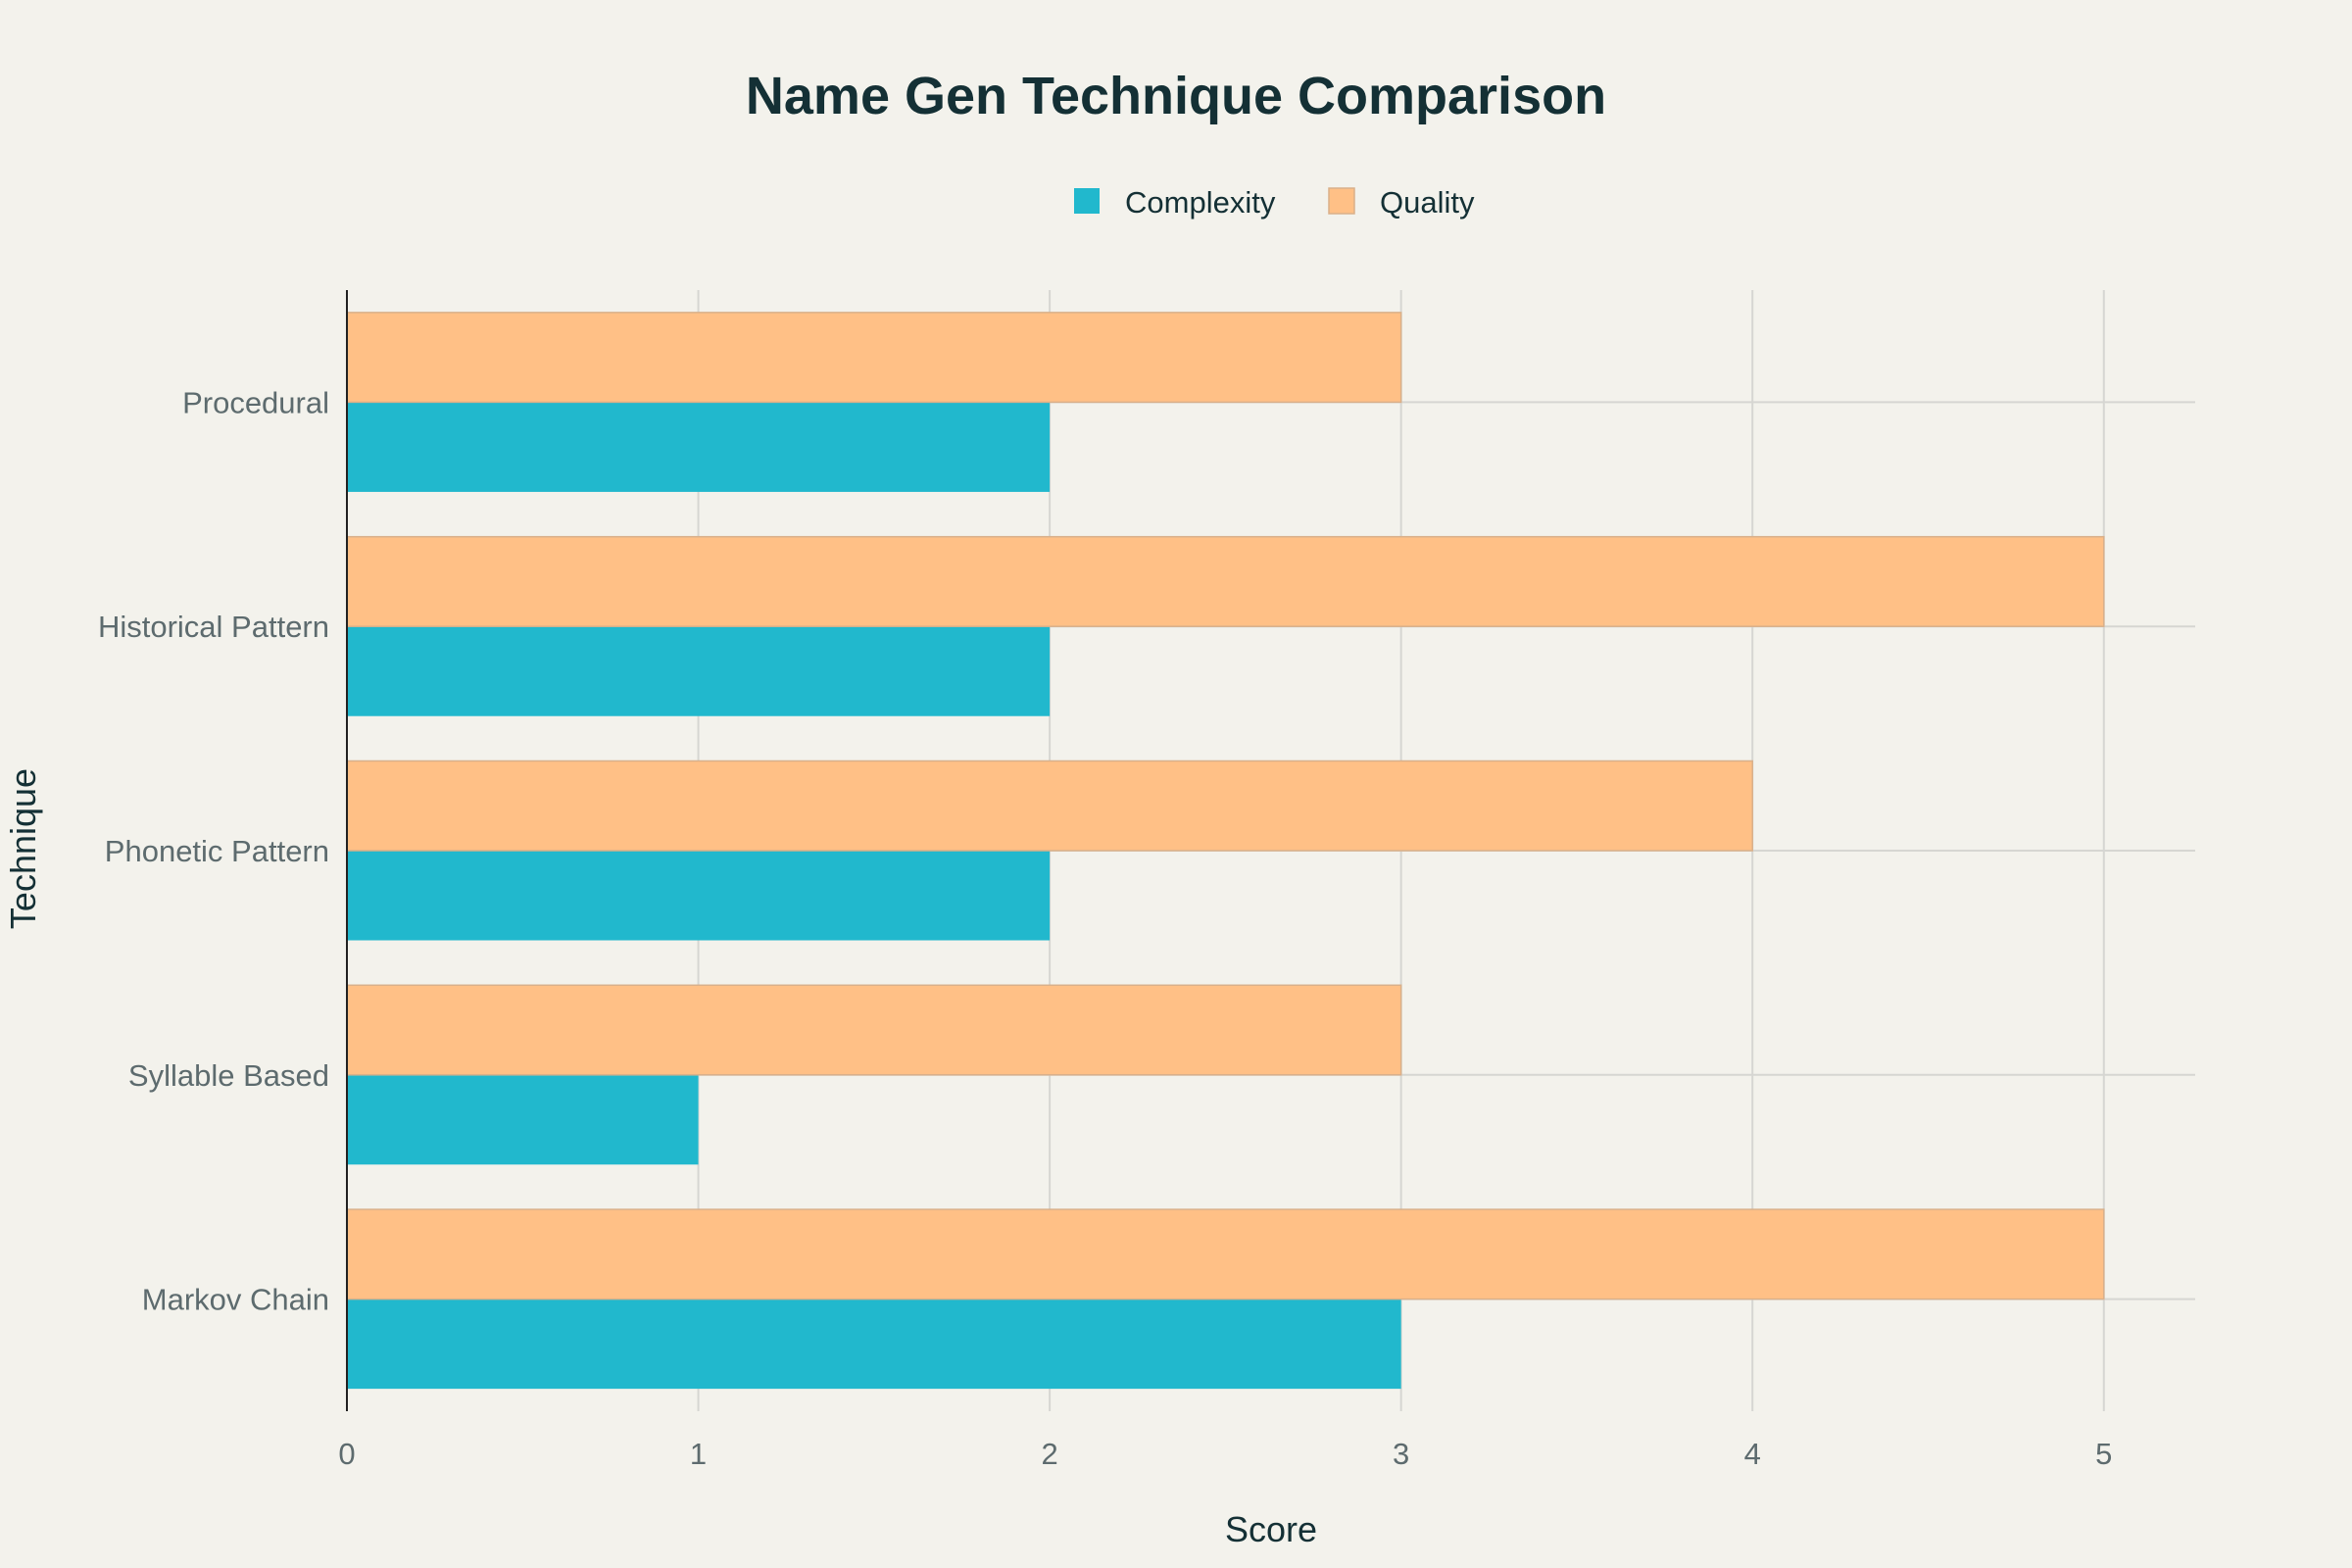 Image resolution: width=2352 pixels, height=1568 pixels. I want to click on chart-title: Name Gen Technique Comparison, so click(1176, 96).